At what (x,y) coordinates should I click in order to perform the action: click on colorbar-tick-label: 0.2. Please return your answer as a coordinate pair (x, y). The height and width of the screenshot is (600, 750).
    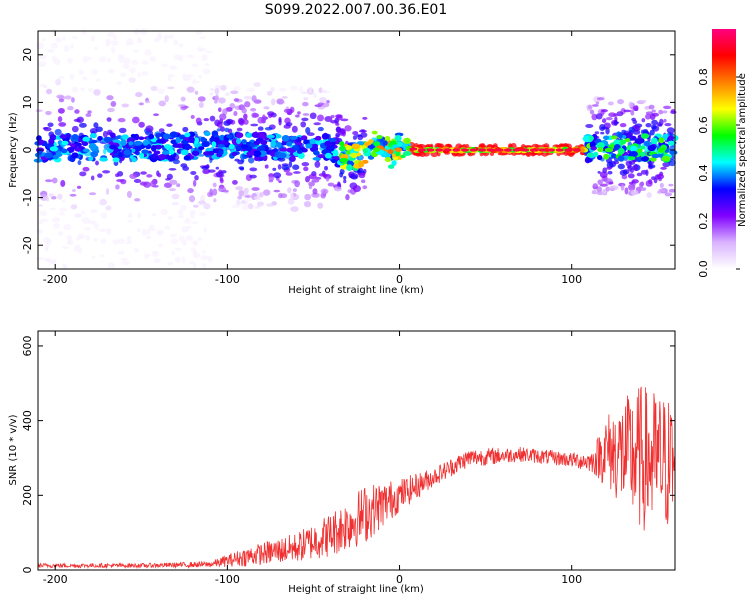
    Looking at the image, I should click on (703, 221).